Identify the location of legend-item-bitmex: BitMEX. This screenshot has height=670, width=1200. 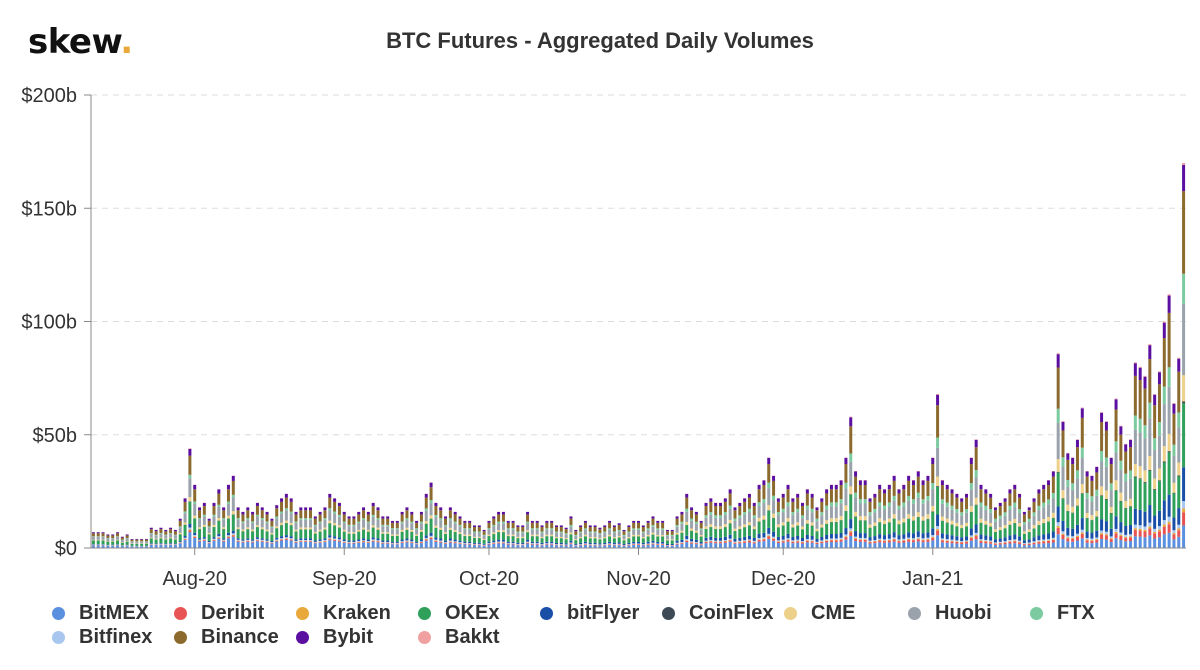
(100, 613).